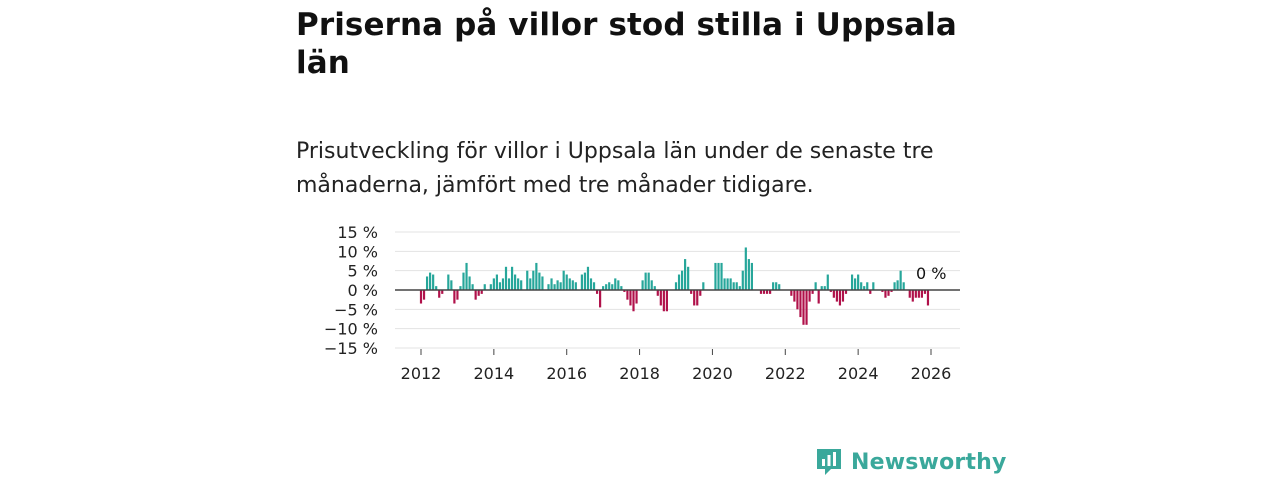  What do you see at coordinates (931, 273) in the screenshot?
I see `latest-value-label: 0 %` at bounding box center [931, 273].